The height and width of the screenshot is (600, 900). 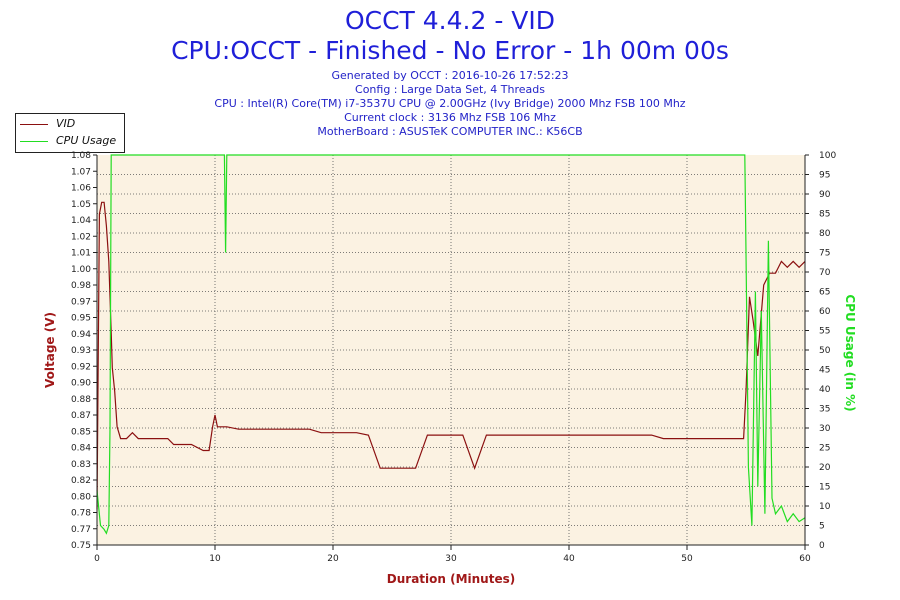 What do you see at coordinates (824, 488) in the screenshot?
I see `y-right-tick-label: 15` at bounding box center [824, 488].